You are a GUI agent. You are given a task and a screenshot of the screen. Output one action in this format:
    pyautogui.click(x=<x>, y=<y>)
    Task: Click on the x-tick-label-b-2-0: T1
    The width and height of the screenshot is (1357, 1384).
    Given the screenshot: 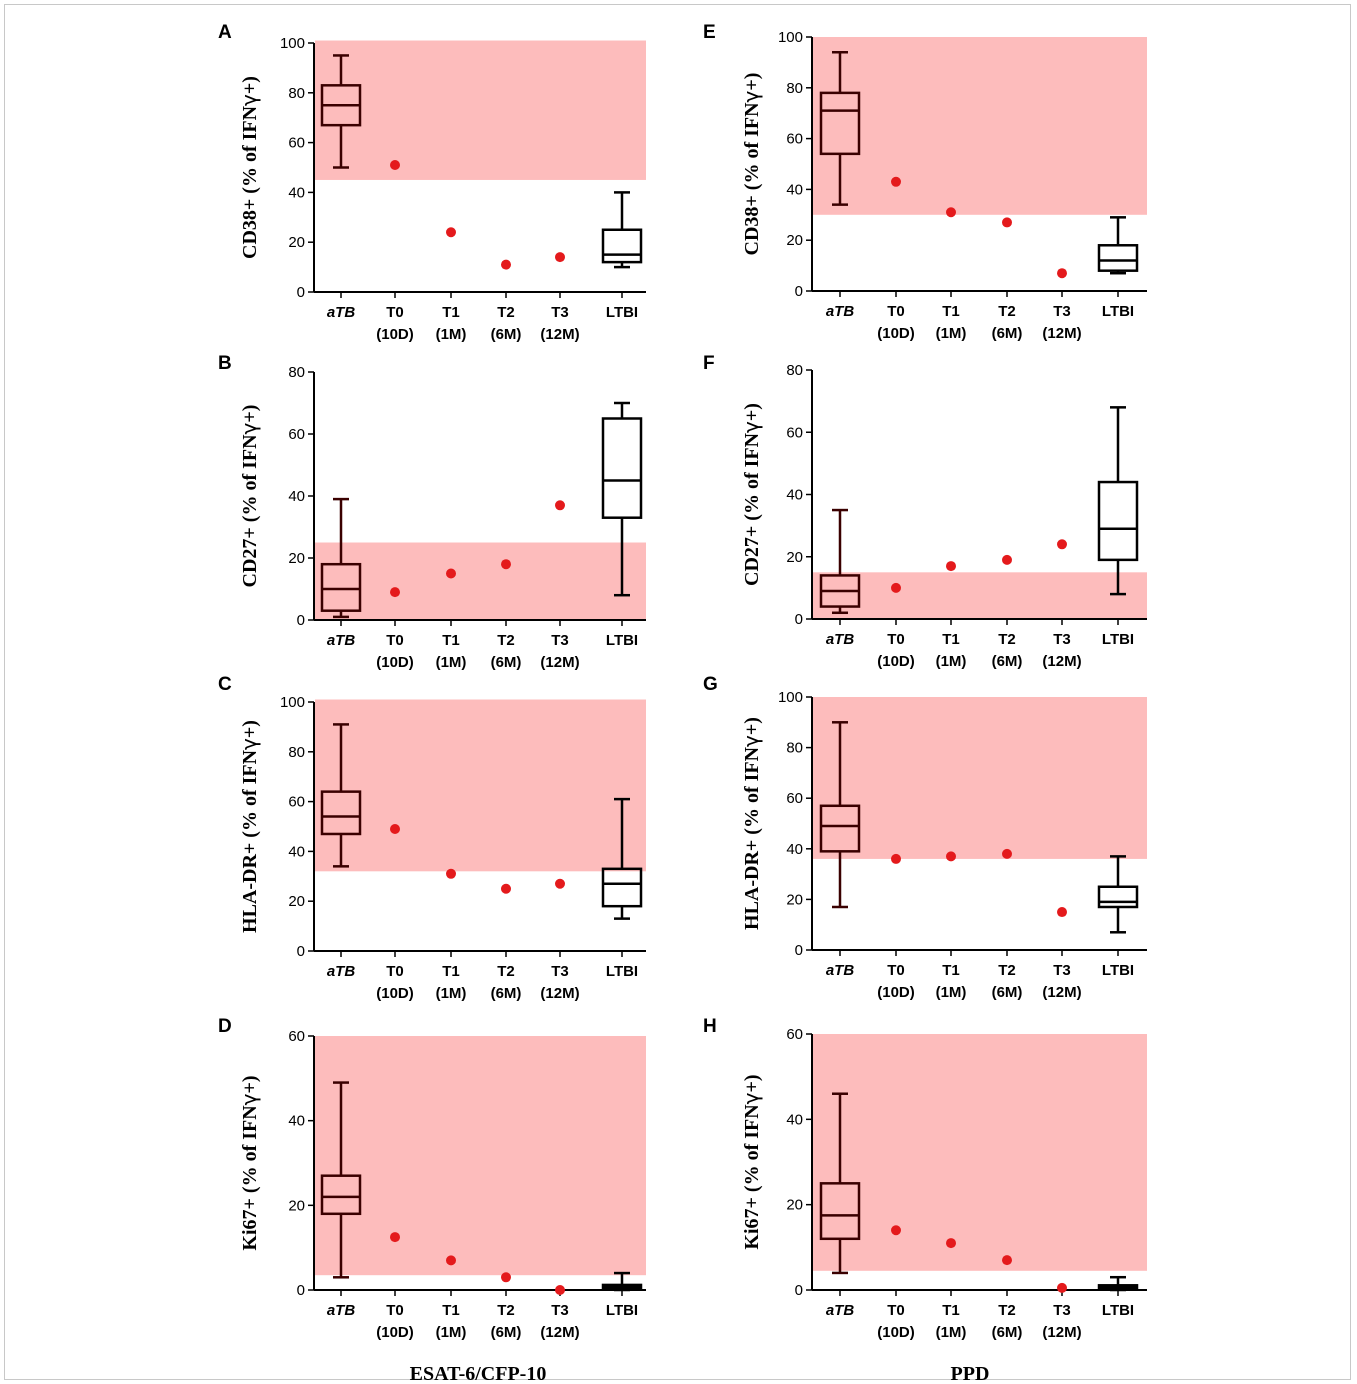 What is the action you would take?
    pyautogui.click(x=451, y=640)
    